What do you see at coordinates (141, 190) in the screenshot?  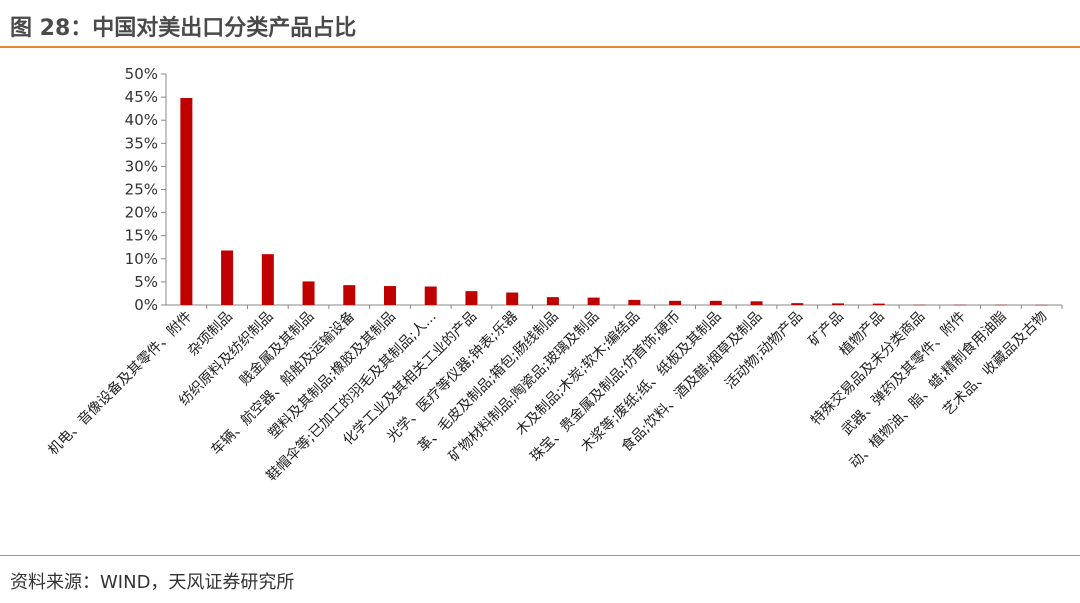 I see `y-tick-label: 25%` at bounding box center [141, 190].